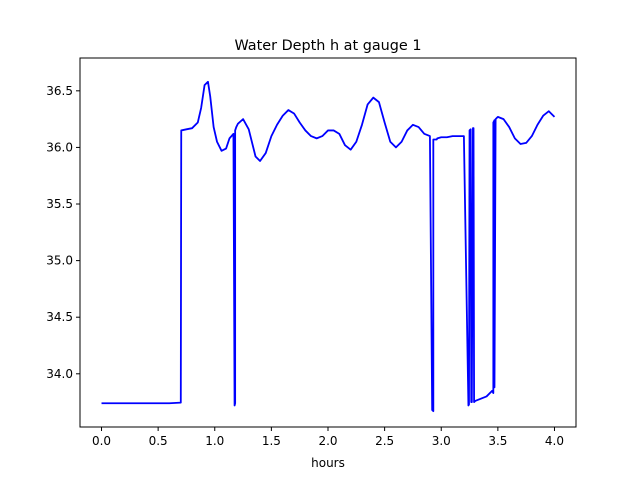 Image resolution: width=640 pixels, height=480 pixels. I want to click on y-tick-label: 35.0, so click(59, 261).